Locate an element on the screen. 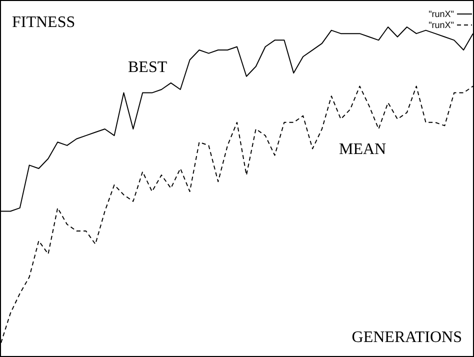 The image size is (474, 357). y-axis-title: FITNESS is located at coordinates (44, 22).